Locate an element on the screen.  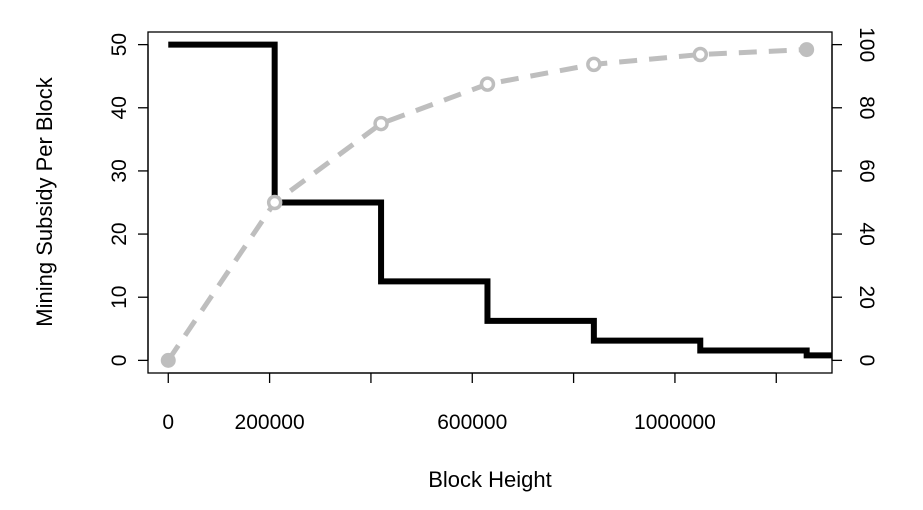
x-tick-label: 0 is located at coordinates (168, 422).